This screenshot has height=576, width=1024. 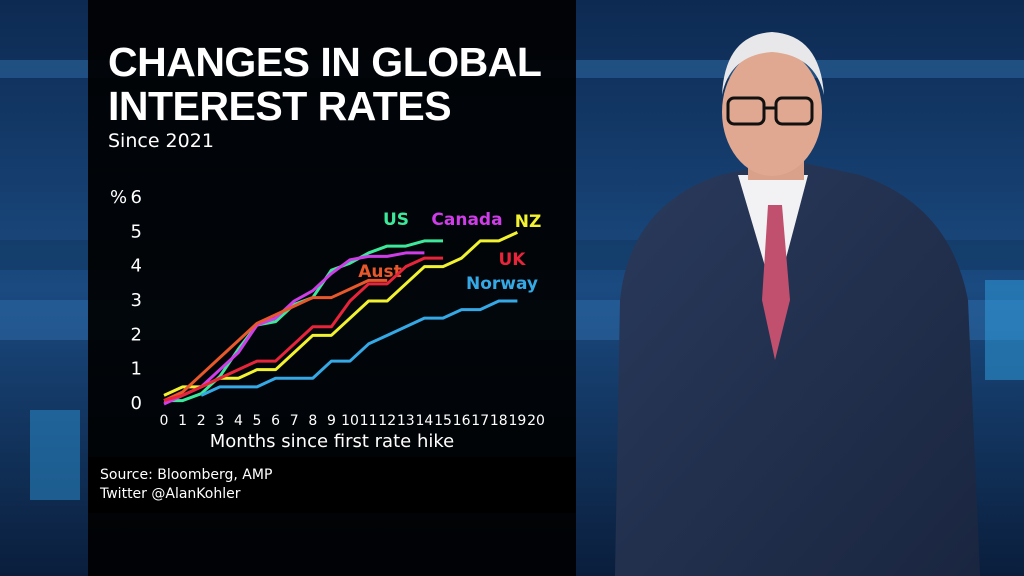 What do you see at coordinates (275, 421) in the screenshot?
I see `x-tick-label: 6` at bounding box center [275, 421].